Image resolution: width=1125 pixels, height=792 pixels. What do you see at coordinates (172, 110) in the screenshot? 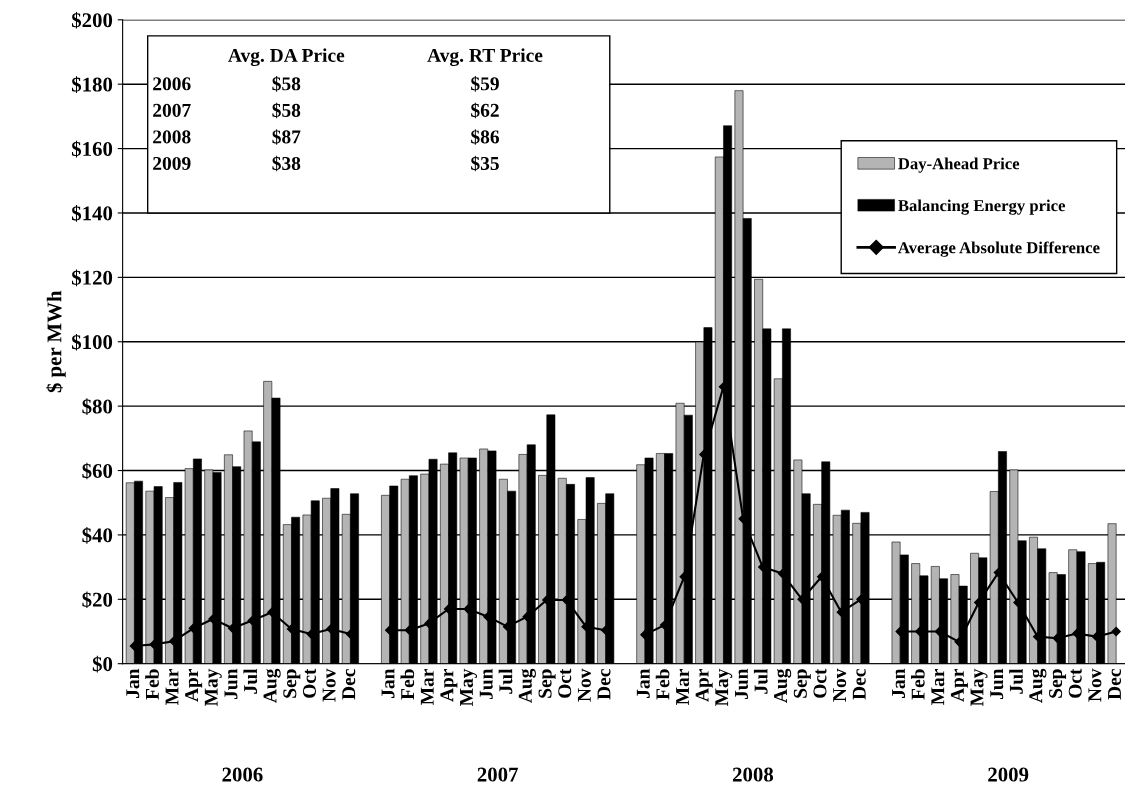
I see `annotation: 2007` at bounding box center [172, 110].